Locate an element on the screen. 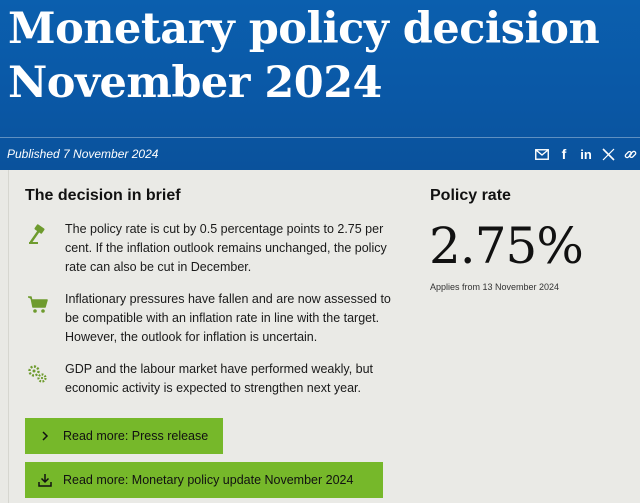 The image size is (640, 503). linkedin-icon: in is located at coordinates (586, 154).